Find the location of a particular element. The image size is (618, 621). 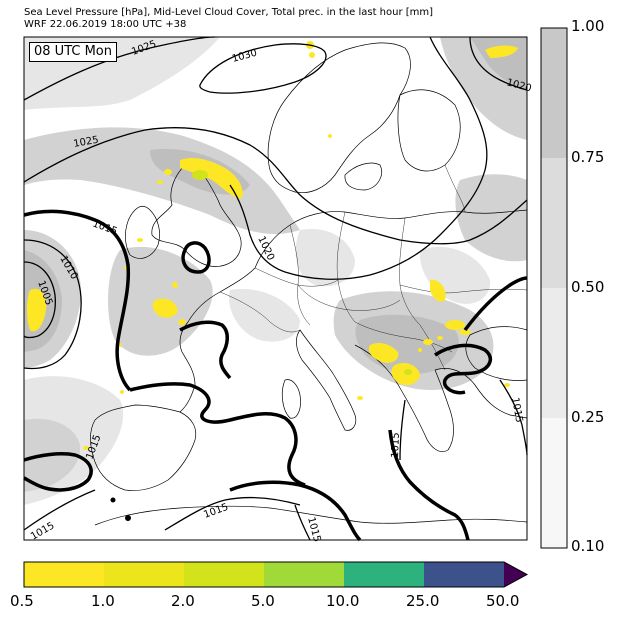

precip-tick-label: 50.0 is located at coordinates (503, 601).